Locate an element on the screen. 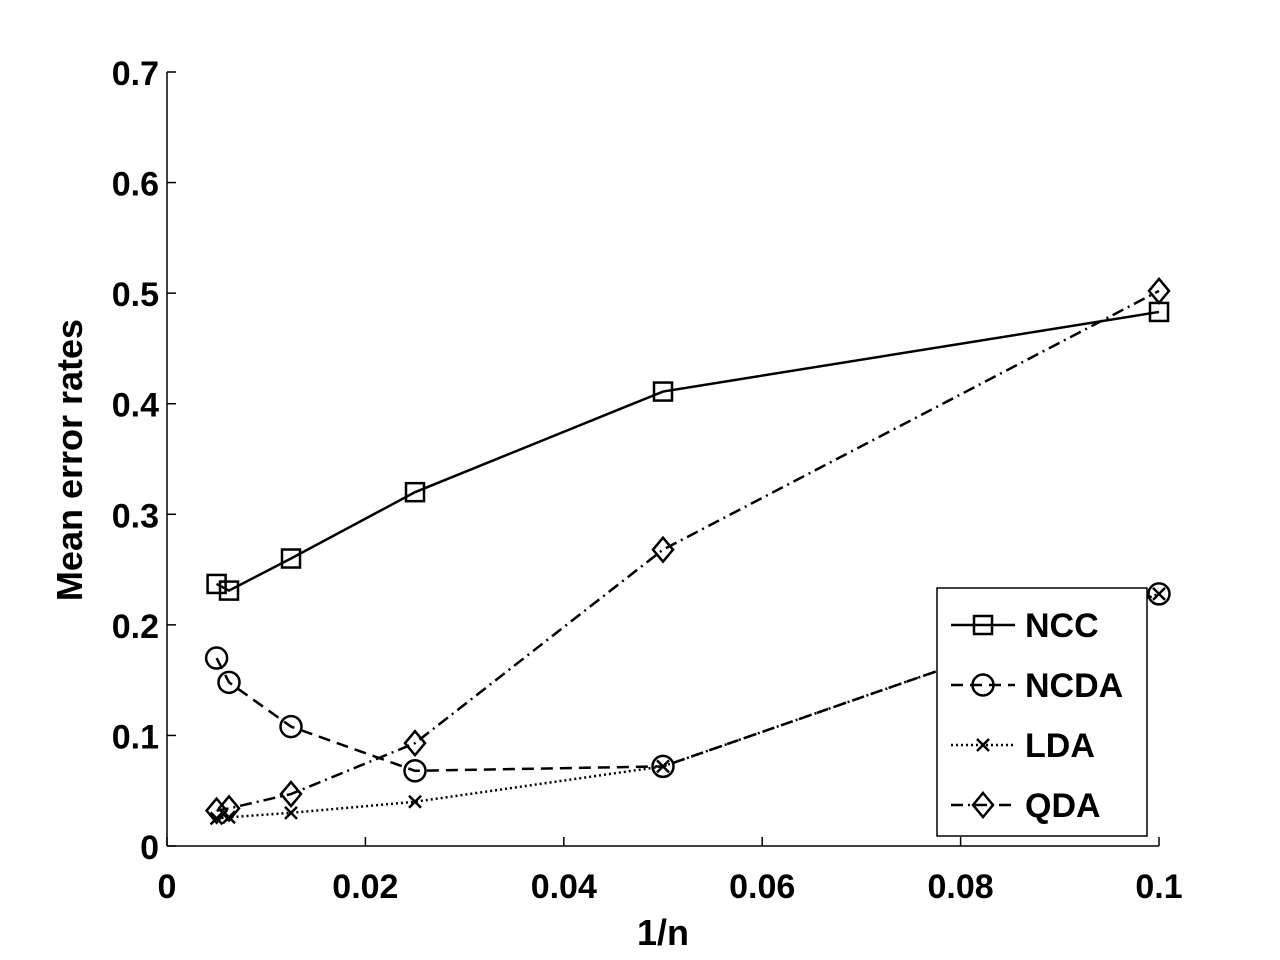  x-tick-label: 0.1 is located at coordinates (1158, 887).